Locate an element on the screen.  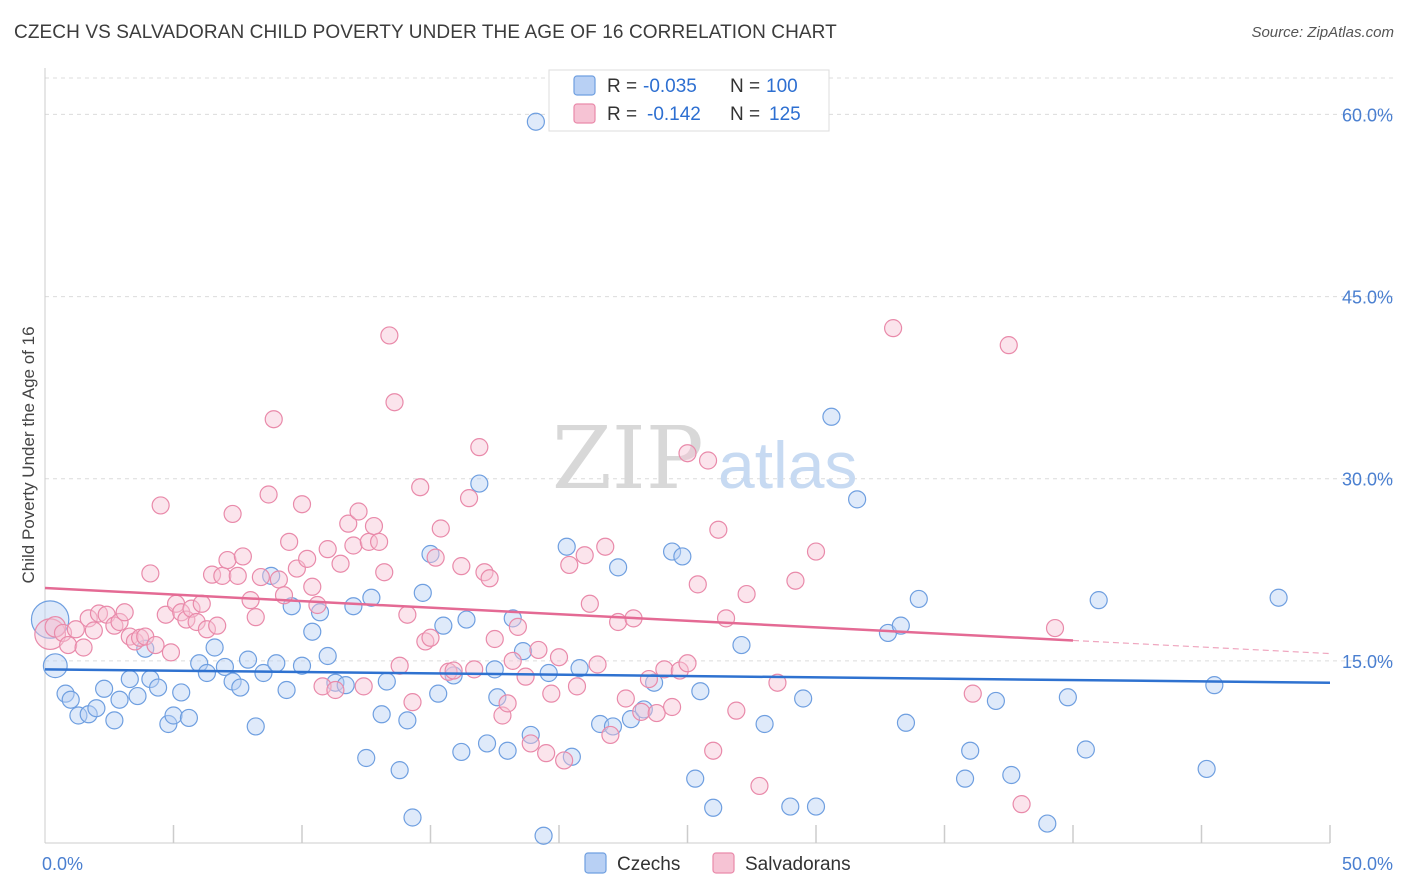
x-tick-label: 50.0% is located at coordinates (1367, 864).